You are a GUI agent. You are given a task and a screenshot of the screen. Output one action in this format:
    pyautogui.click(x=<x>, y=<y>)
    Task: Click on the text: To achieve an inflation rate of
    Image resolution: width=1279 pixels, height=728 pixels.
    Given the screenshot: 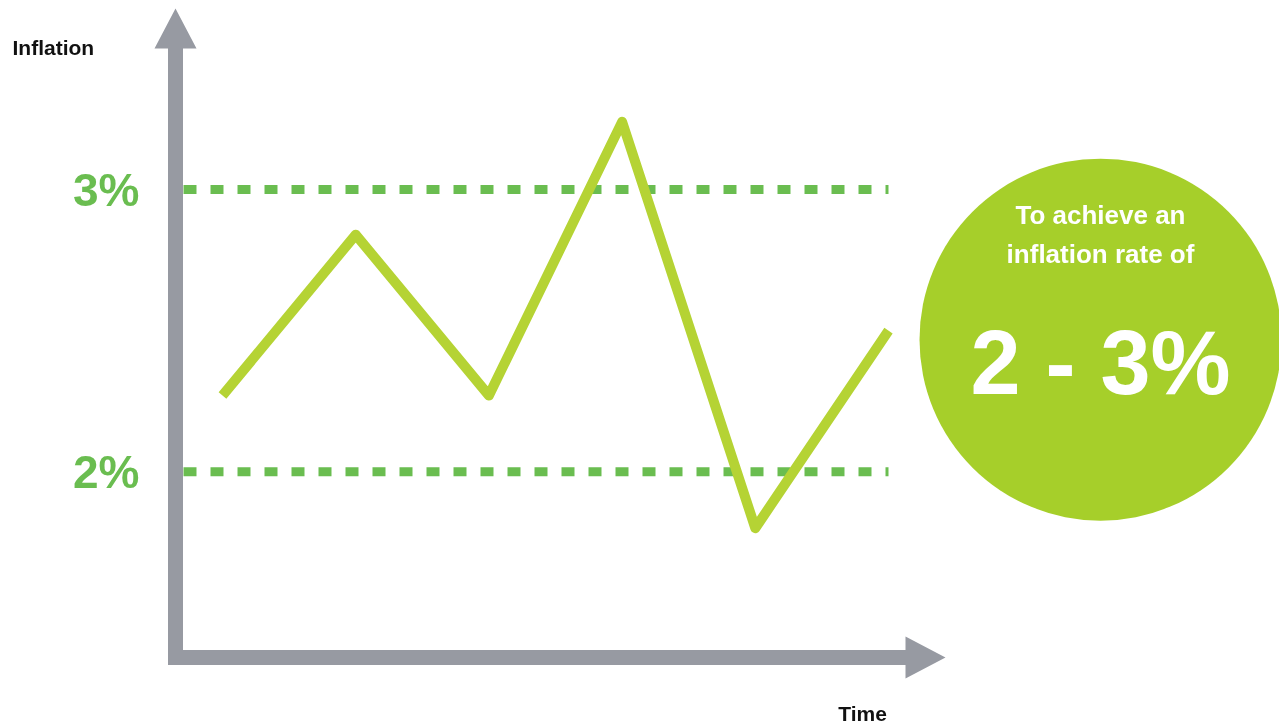 What is the action you would take?
    pyautogui.click(x=1100, y=234)
    